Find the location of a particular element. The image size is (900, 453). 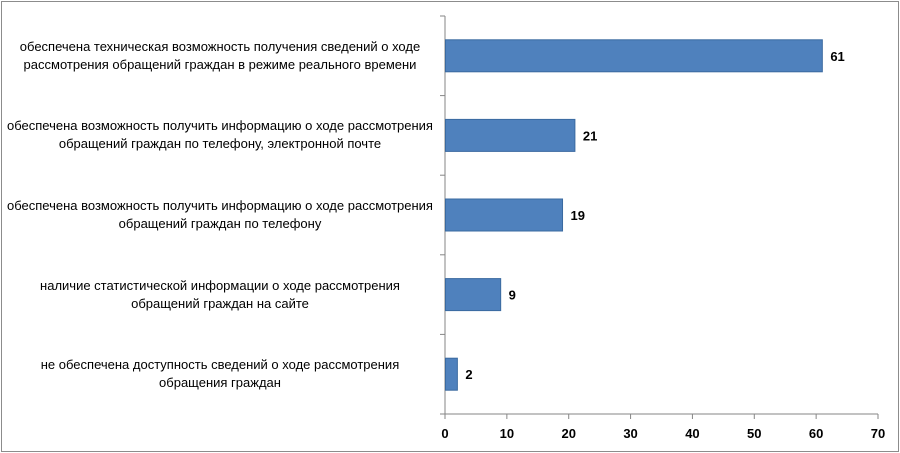

value-label: 2 is located at coordinates (468, 374).